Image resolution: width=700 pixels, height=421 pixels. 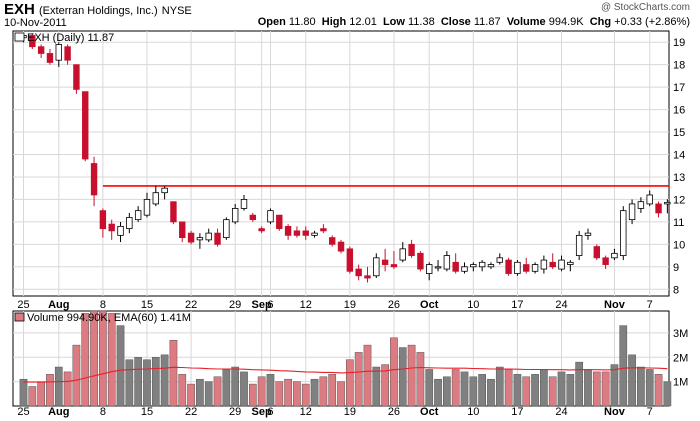 What do you see at coordinates (393, 22) in the screenshot?
I see `low-label: Low` at bounding box center [393, 22].